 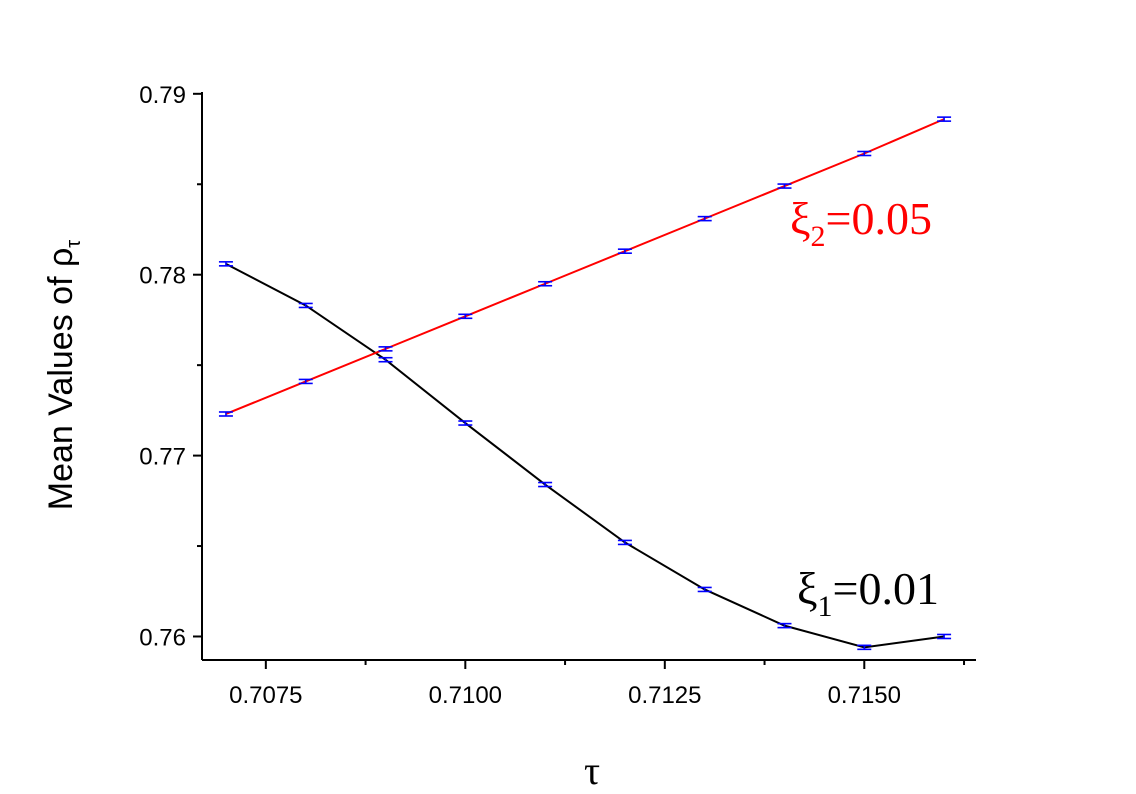 What do you see at coordinates (265, 695) in the screenshot?
I see `x-tick-label: 0.7075` at bounding box center [265, 695].